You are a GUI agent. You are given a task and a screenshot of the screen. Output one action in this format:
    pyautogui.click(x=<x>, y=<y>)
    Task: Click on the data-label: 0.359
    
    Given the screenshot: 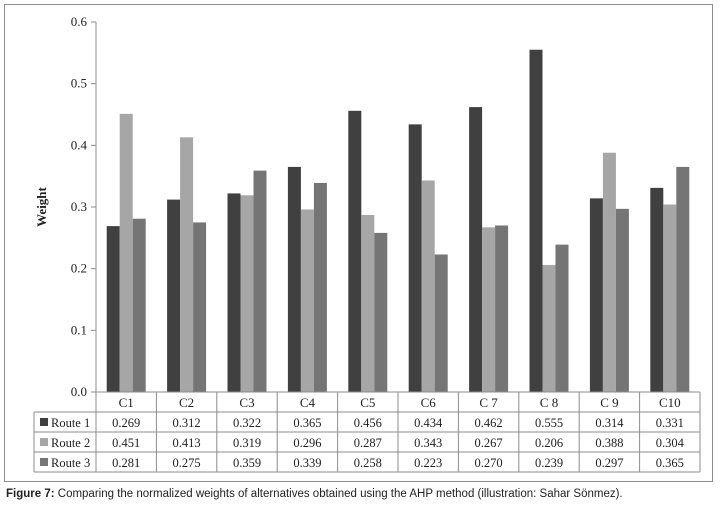 What is the action you would take?
    pyautogui.click(x=247, y=463)
    